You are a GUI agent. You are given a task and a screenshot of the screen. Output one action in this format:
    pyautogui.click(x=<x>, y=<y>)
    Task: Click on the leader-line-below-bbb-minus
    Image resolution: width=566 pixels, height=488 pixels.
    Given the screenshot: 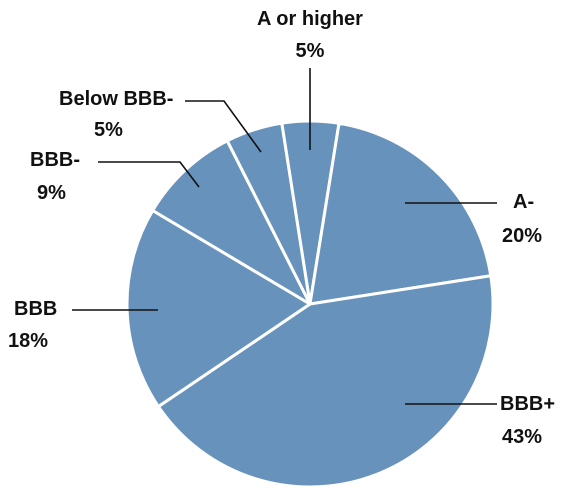 What is the action you would take?
    pyautogui.click(x=223, y=126)
    